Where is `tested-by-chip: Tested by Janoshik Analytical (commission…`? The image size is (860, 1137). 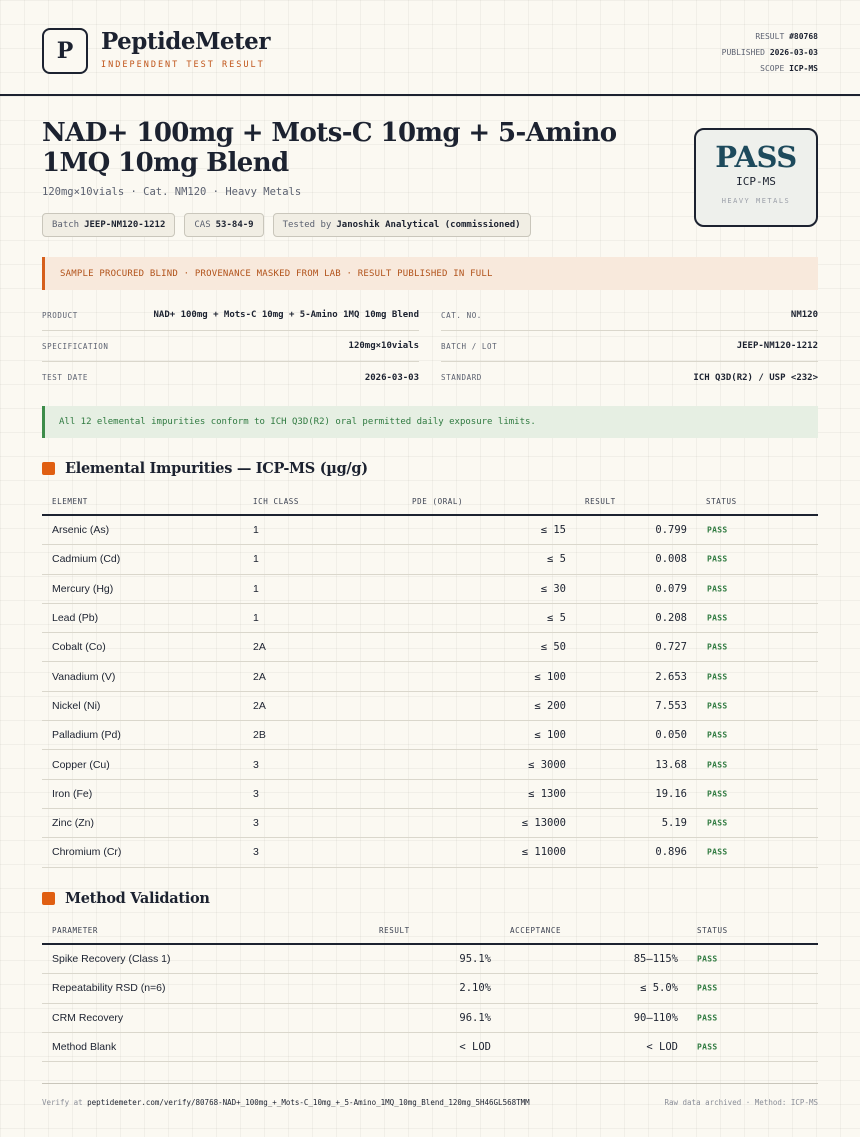 tested-by-chip: Tested by Janoshik Analytical (commission… is located at coordinates (401, 225).